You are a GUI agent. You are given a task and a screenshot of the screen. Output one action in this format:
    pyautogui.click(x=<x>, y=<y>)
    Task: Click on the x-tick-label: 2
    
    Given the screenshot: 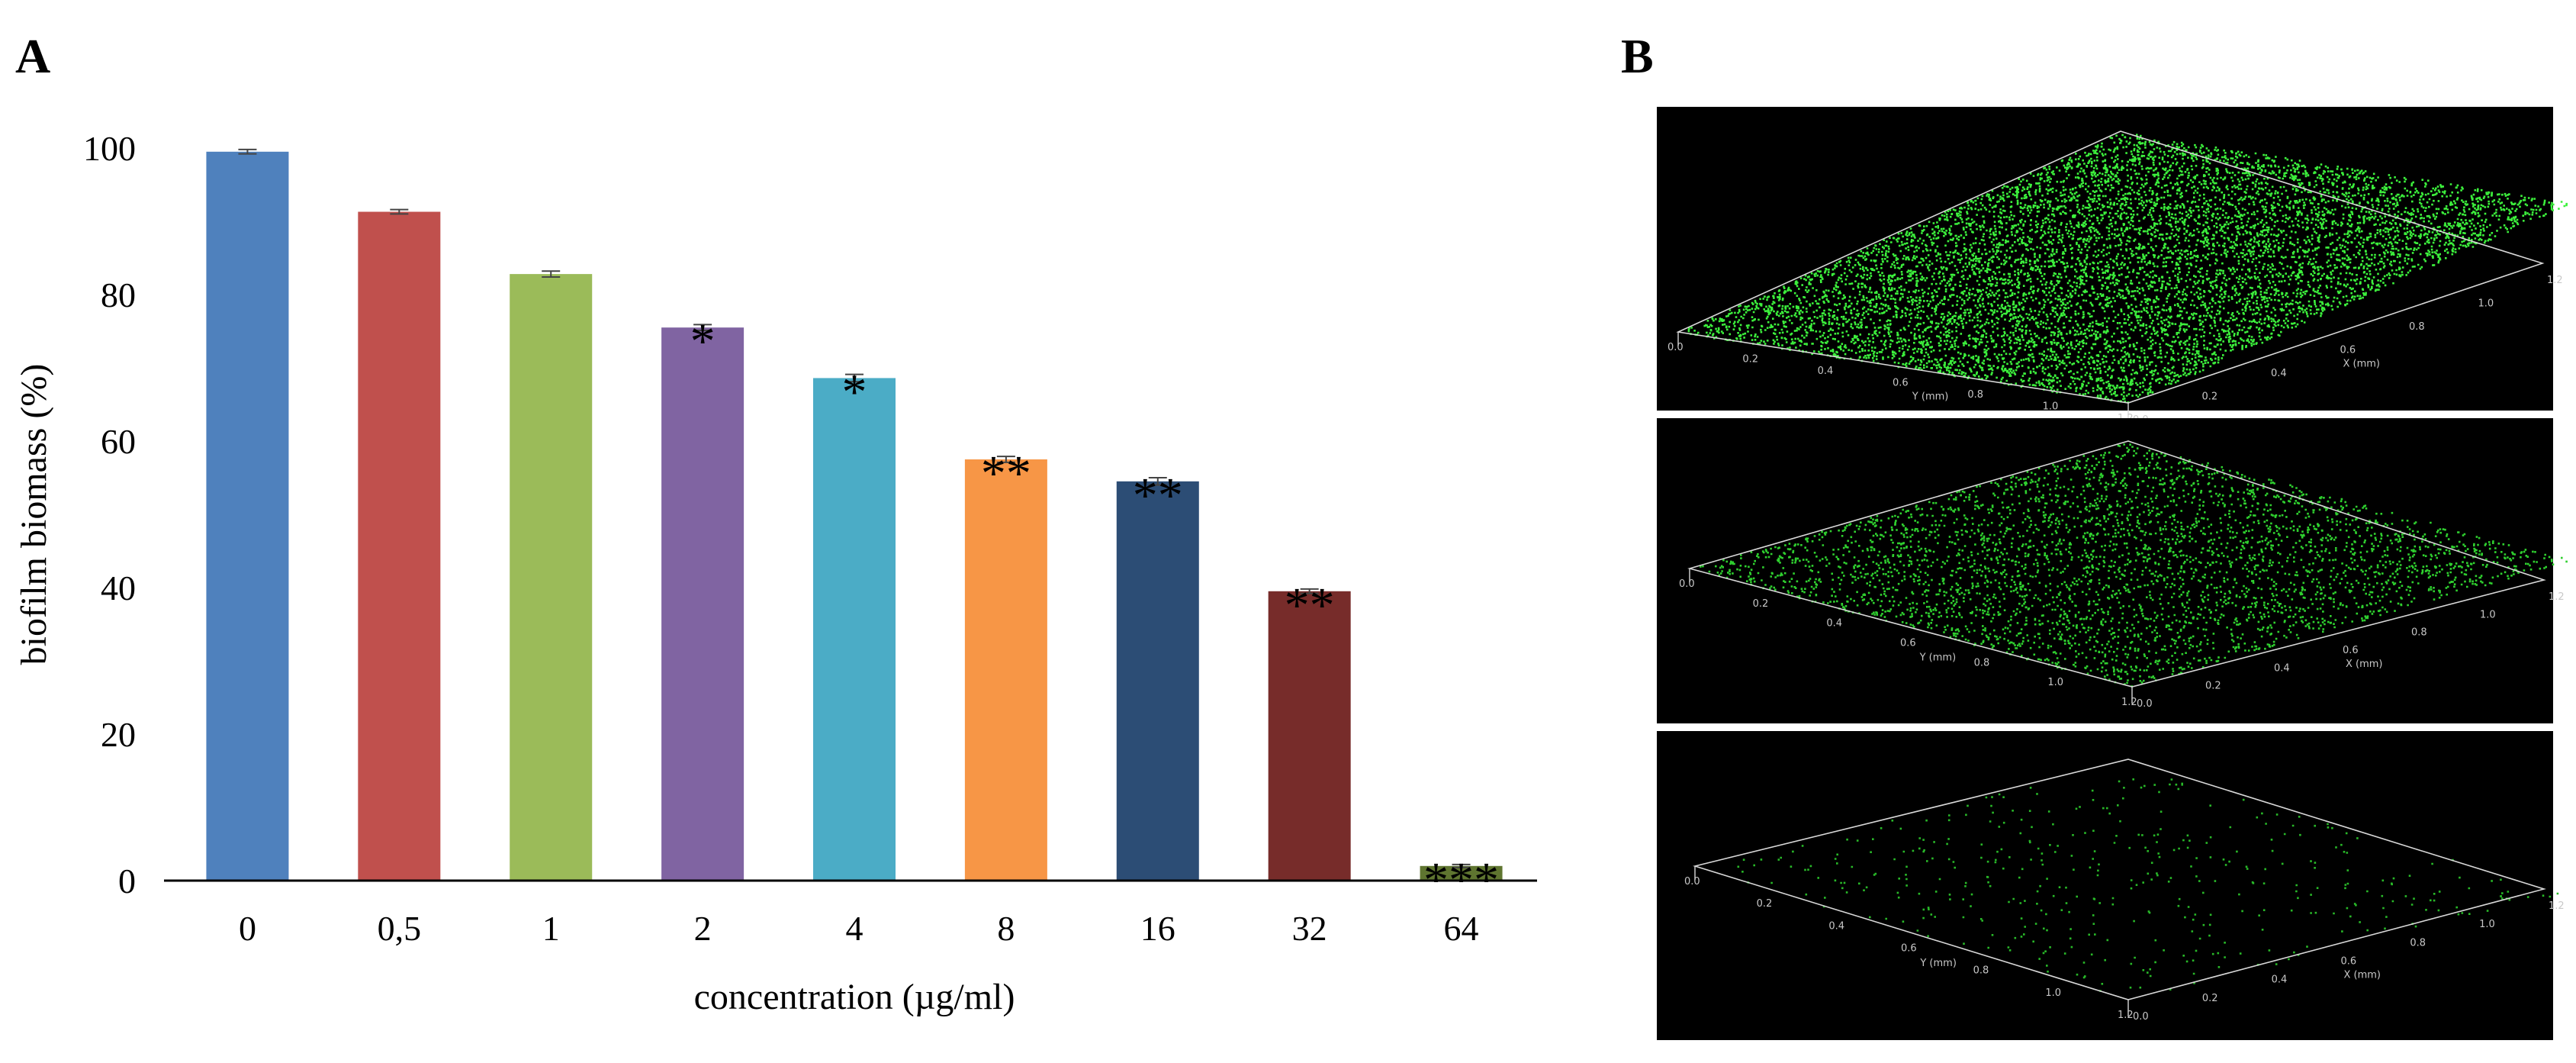 What is the action you would take?
    pyautogui.click(x=703, y=929)
    